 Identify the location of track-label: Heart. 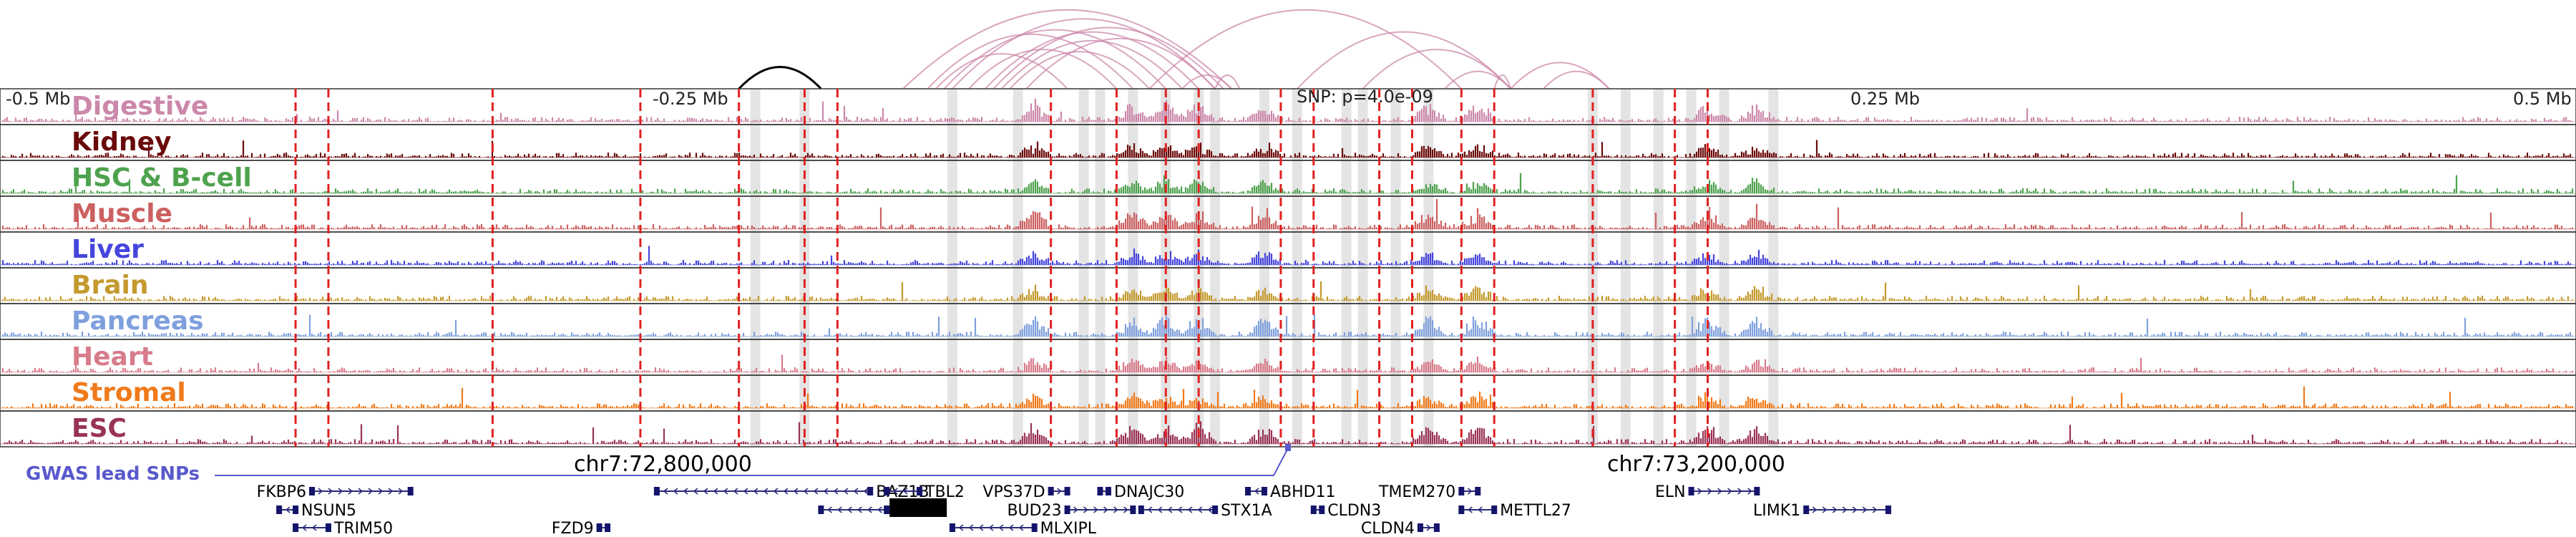
(112, 357).